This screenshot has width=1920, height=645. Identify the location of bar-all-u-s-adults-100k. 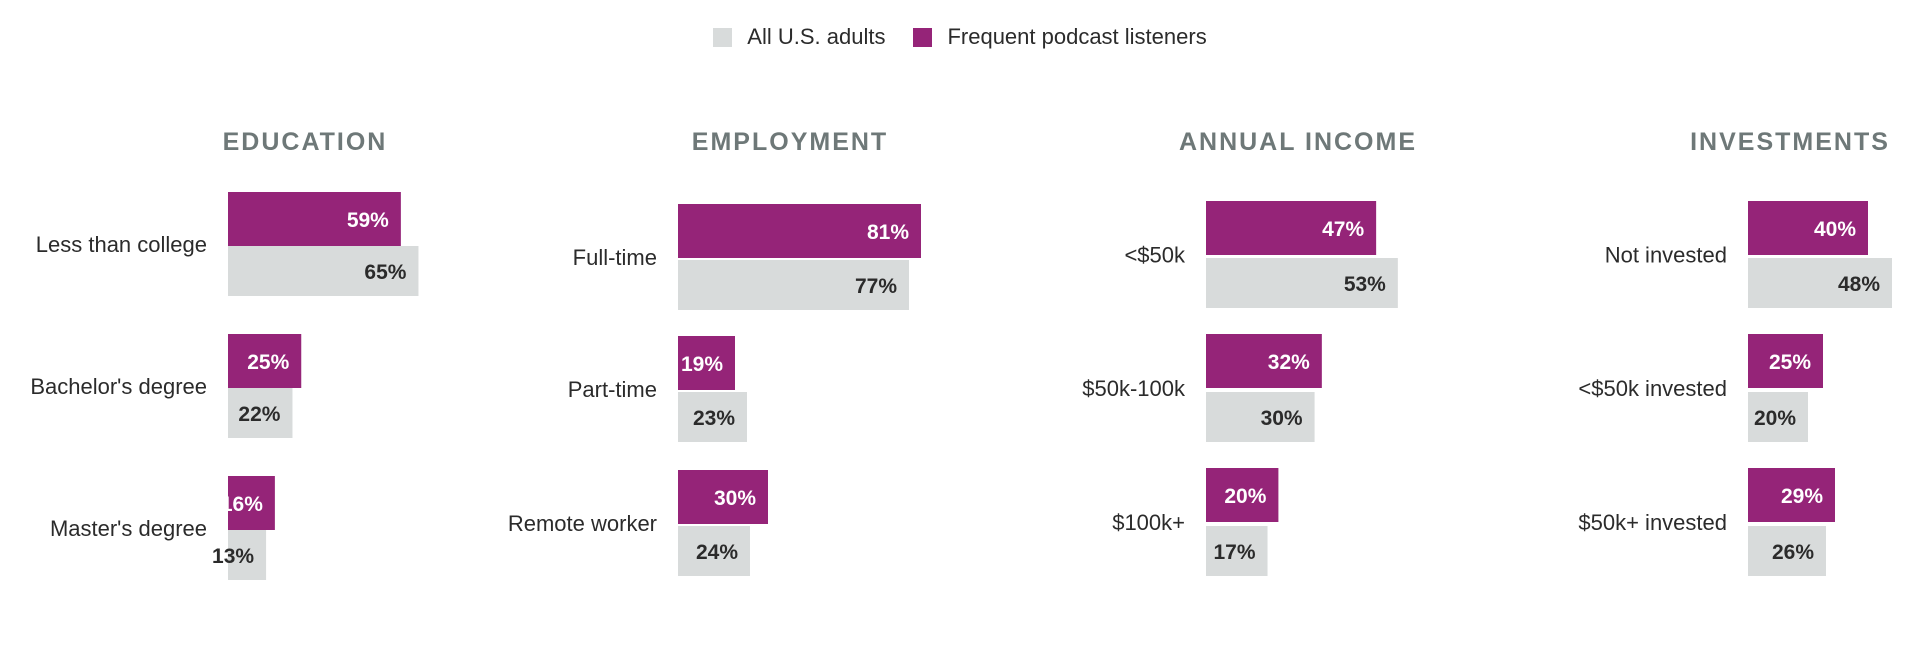
(1237, 551).